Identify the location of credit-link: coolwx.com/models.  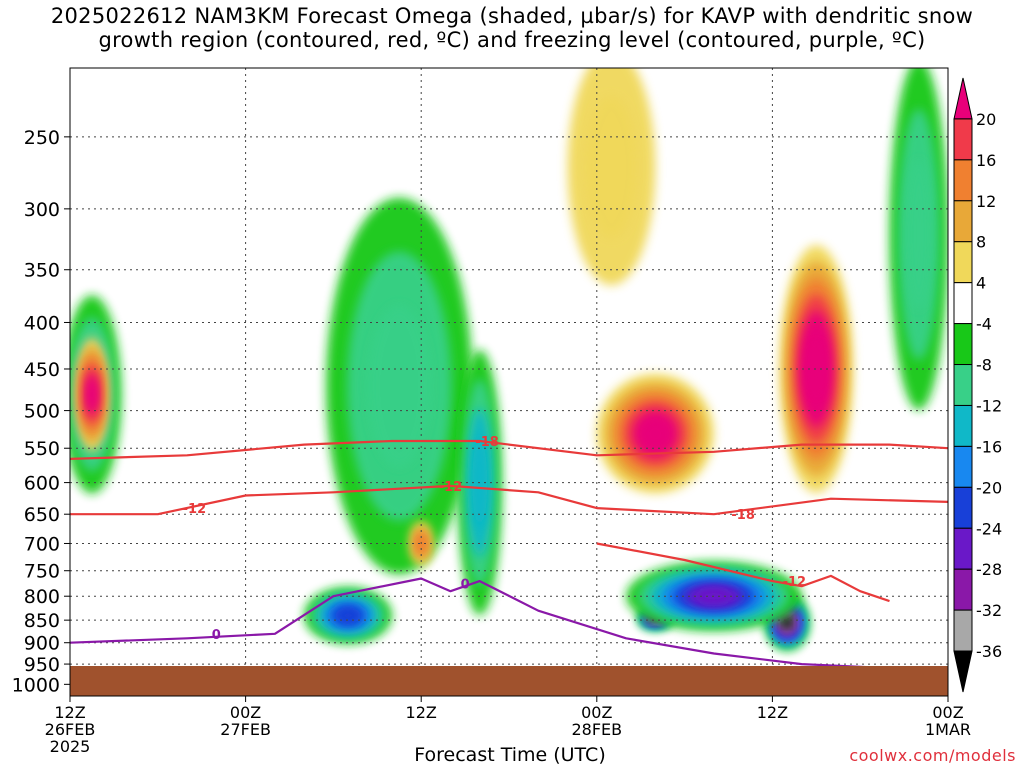
(932, 755).